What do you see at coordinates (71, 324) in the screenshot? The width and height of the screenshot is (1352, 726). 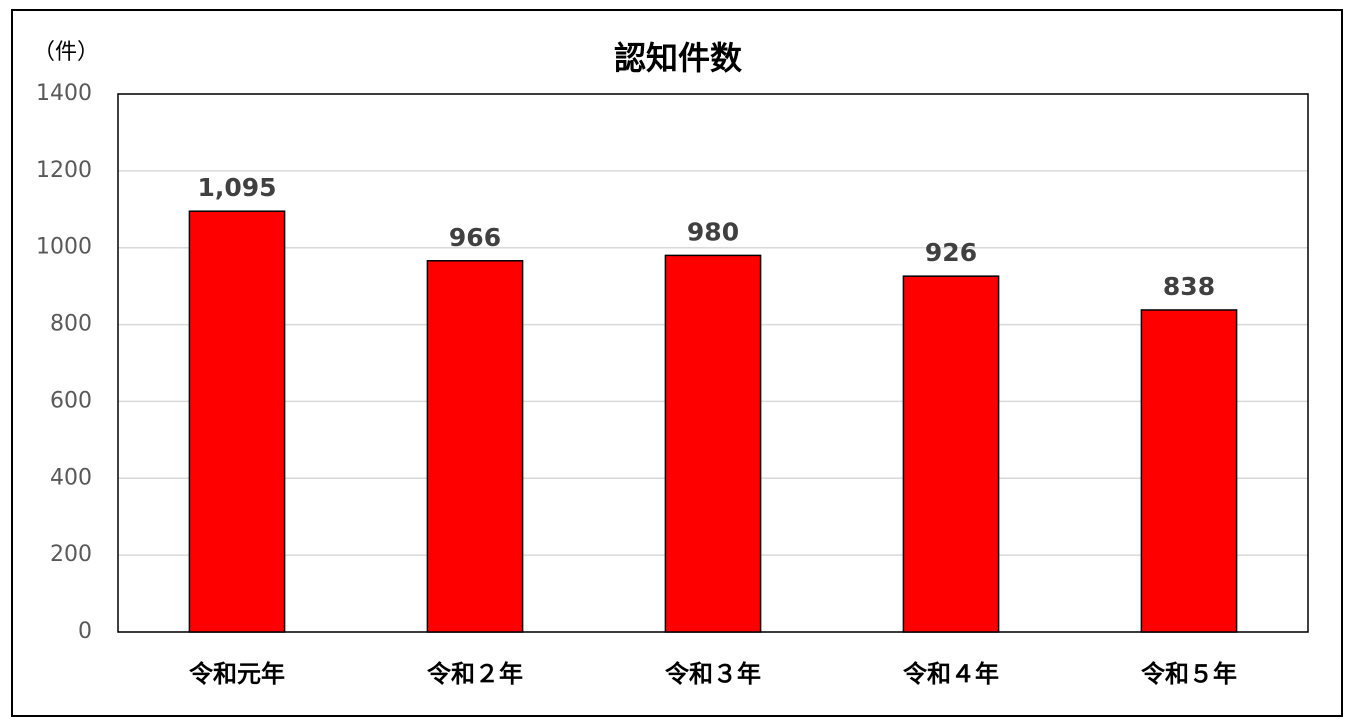 I see `y-tick-label: 800` at bounding box center [71, 324].